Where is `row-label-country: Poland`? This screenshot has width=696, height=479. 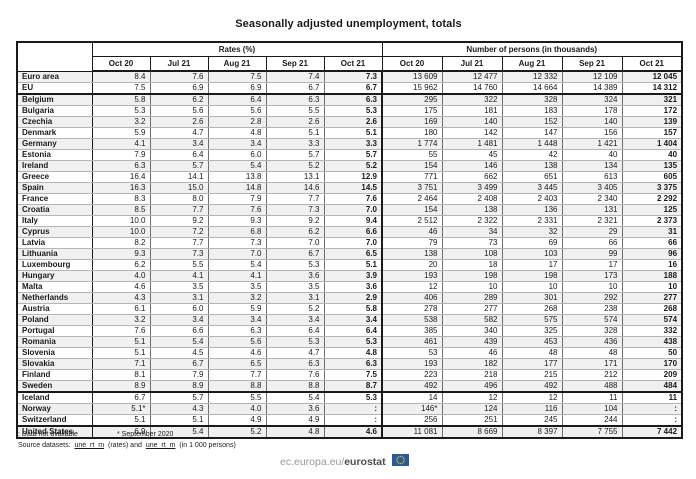 row-label-country: Poland is located at coordinates (54, 320).